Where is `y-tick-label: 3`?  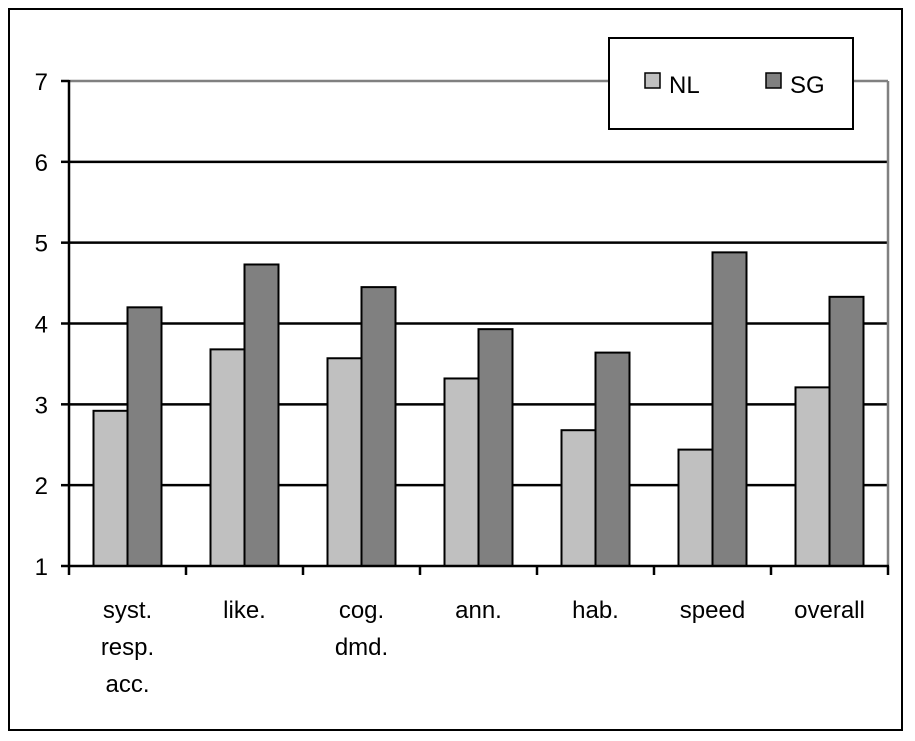 y-tick-label: 3 is located at coordinates (41, 405).